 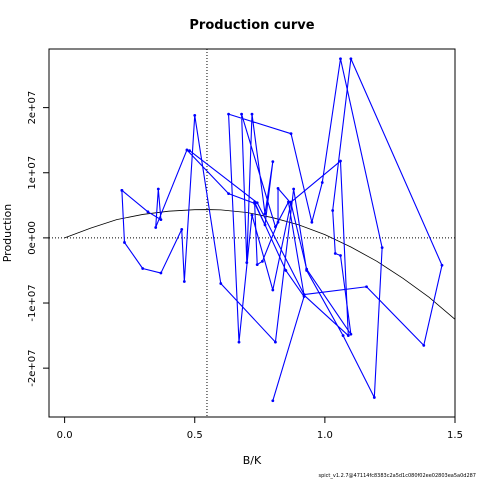 I want to click on x-tick-label: 1.5, so click(x=455, y=435).